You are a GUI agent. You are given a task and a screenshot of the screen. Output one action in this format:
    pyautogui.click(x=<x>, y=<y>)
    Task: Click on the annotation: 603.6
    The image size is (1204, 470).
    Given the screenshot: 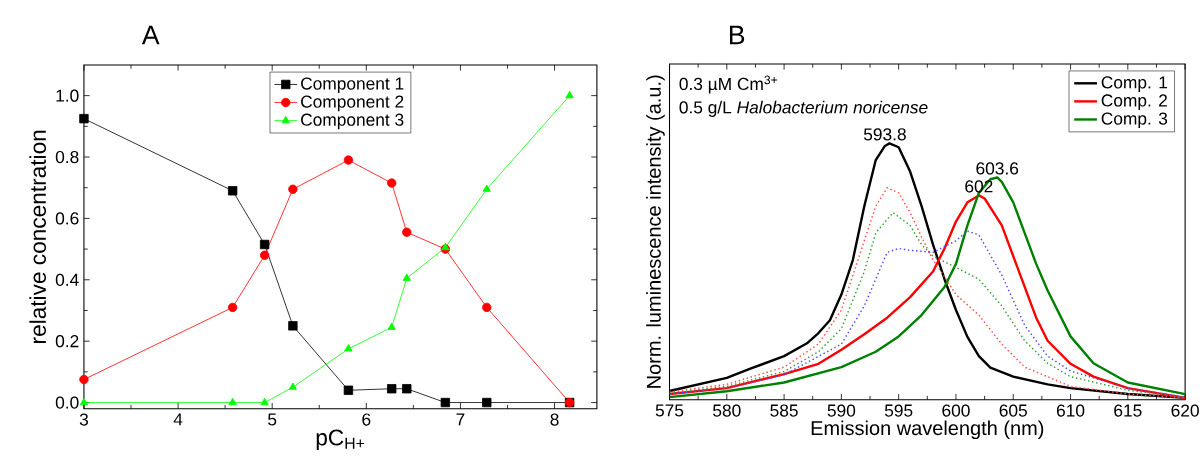 What is the action you would take?
    pyautogui.click(x=997, y=168)
    